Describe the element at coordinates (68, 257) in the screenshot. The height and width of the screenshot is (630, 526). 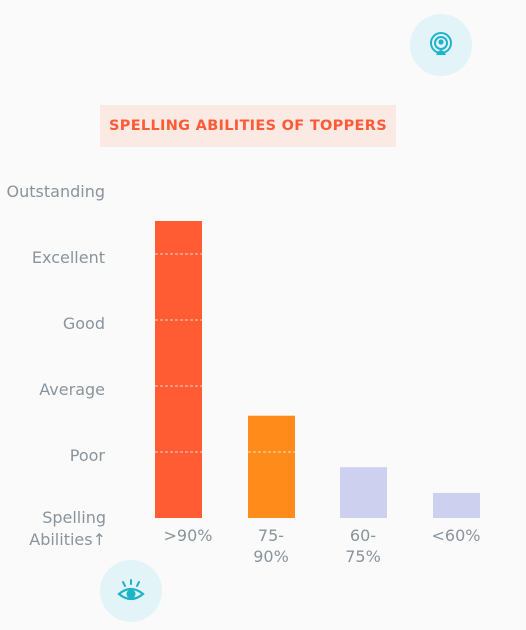
I see `y-tick-excellent: Excellent` at that location.